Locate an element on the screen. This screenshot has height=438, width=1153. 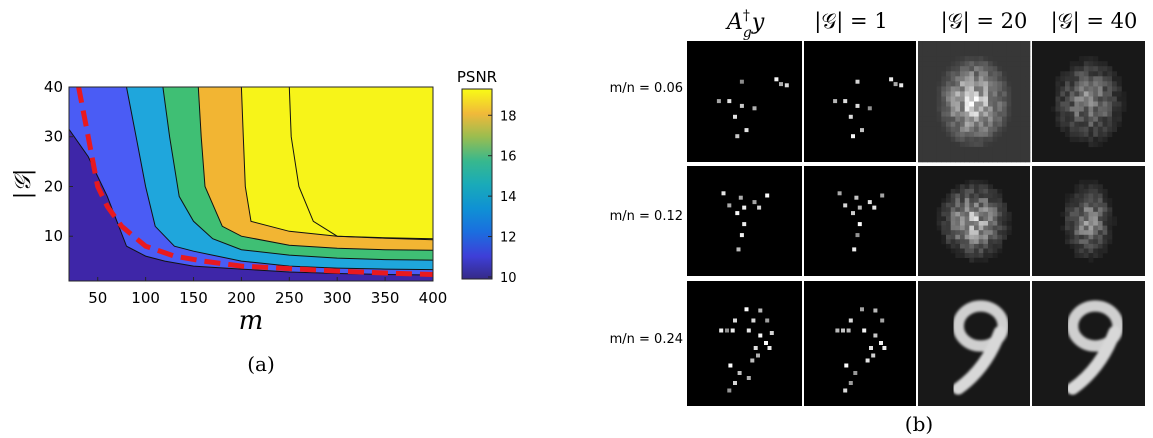
recon-image-r1-c4 is located at coordinates (1088, 101).